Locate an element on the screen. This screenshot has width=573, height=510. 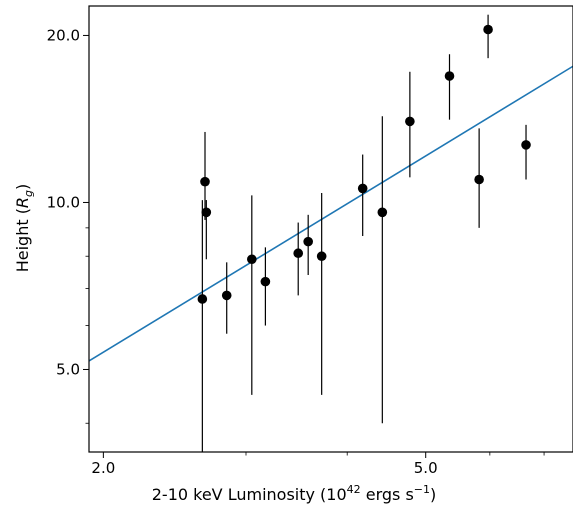
y-tick-label: 5.0 is located at coordinates (68, 369).